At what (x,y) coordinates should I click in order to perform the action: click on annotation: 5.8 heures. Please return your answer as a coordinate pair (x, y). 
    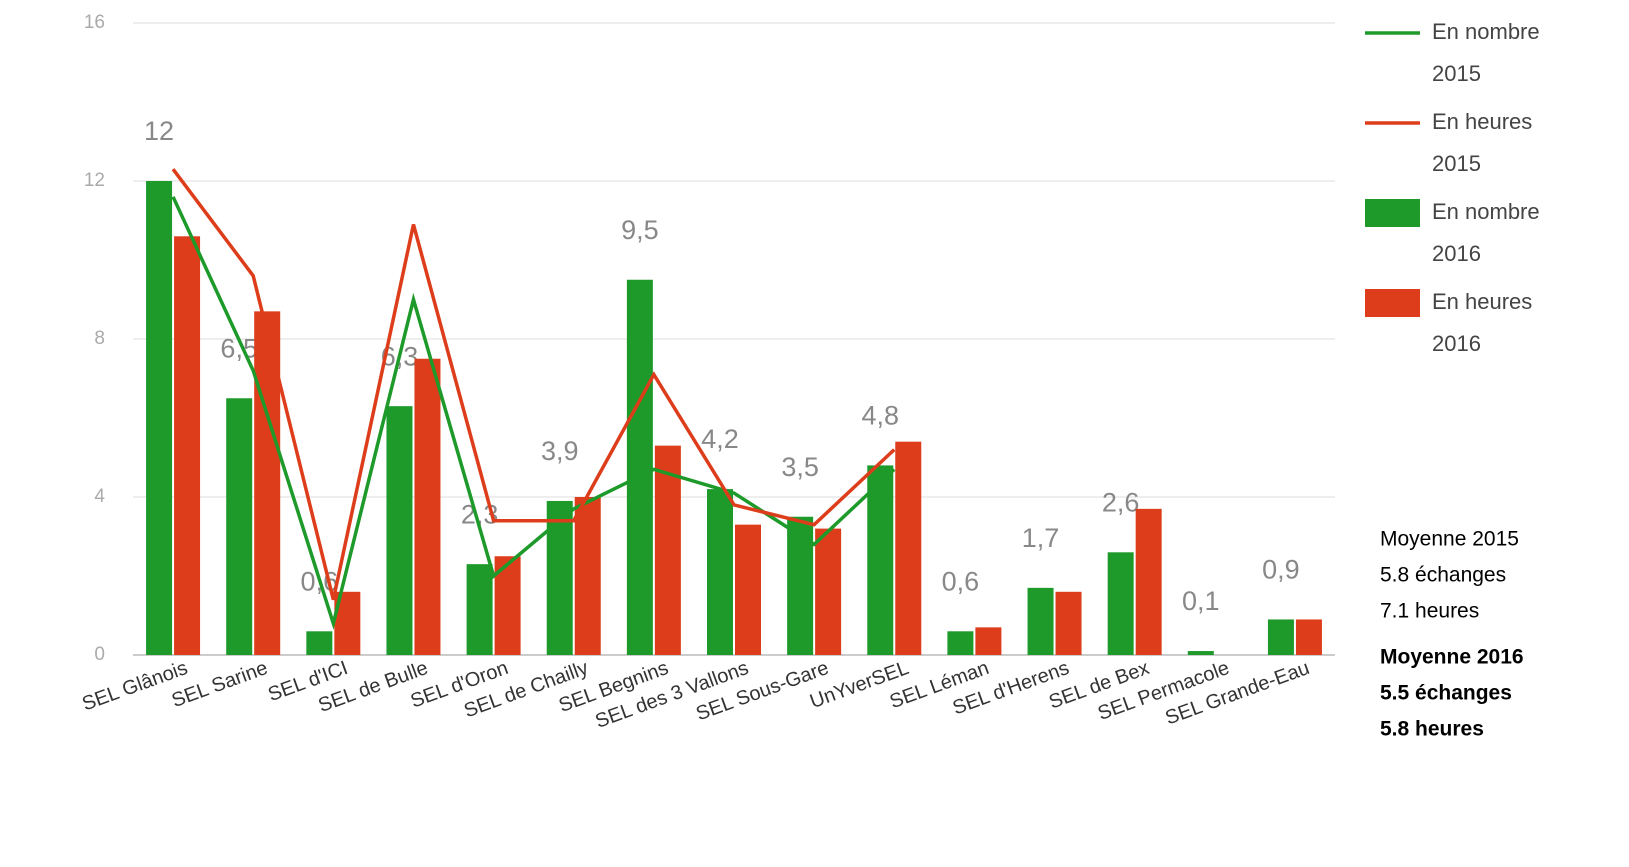
    Looking at the image, I should click on (1432, 729).